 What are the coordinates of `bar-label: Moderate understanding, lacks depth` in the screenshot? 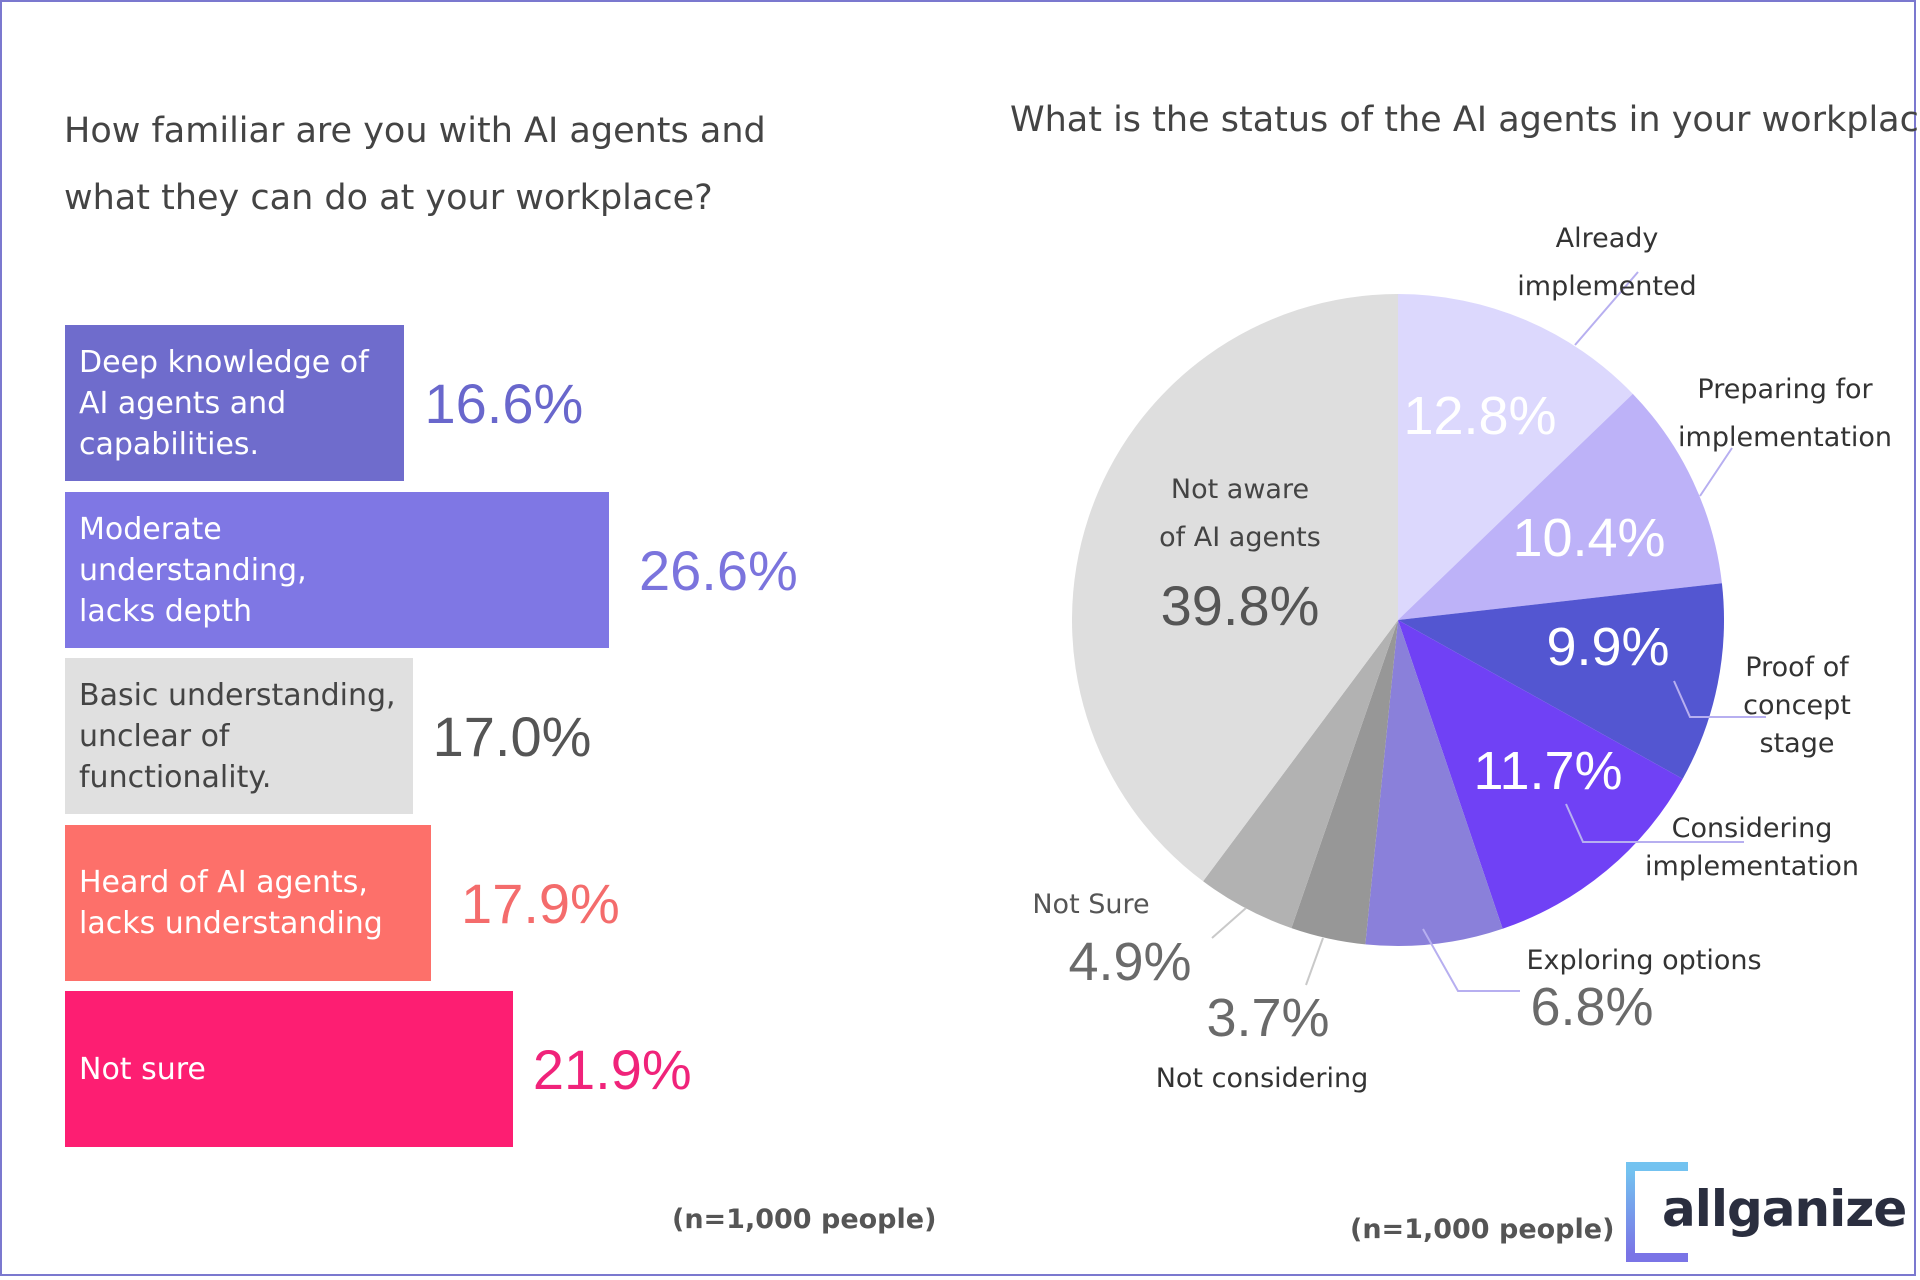 It's located at (193, 570).